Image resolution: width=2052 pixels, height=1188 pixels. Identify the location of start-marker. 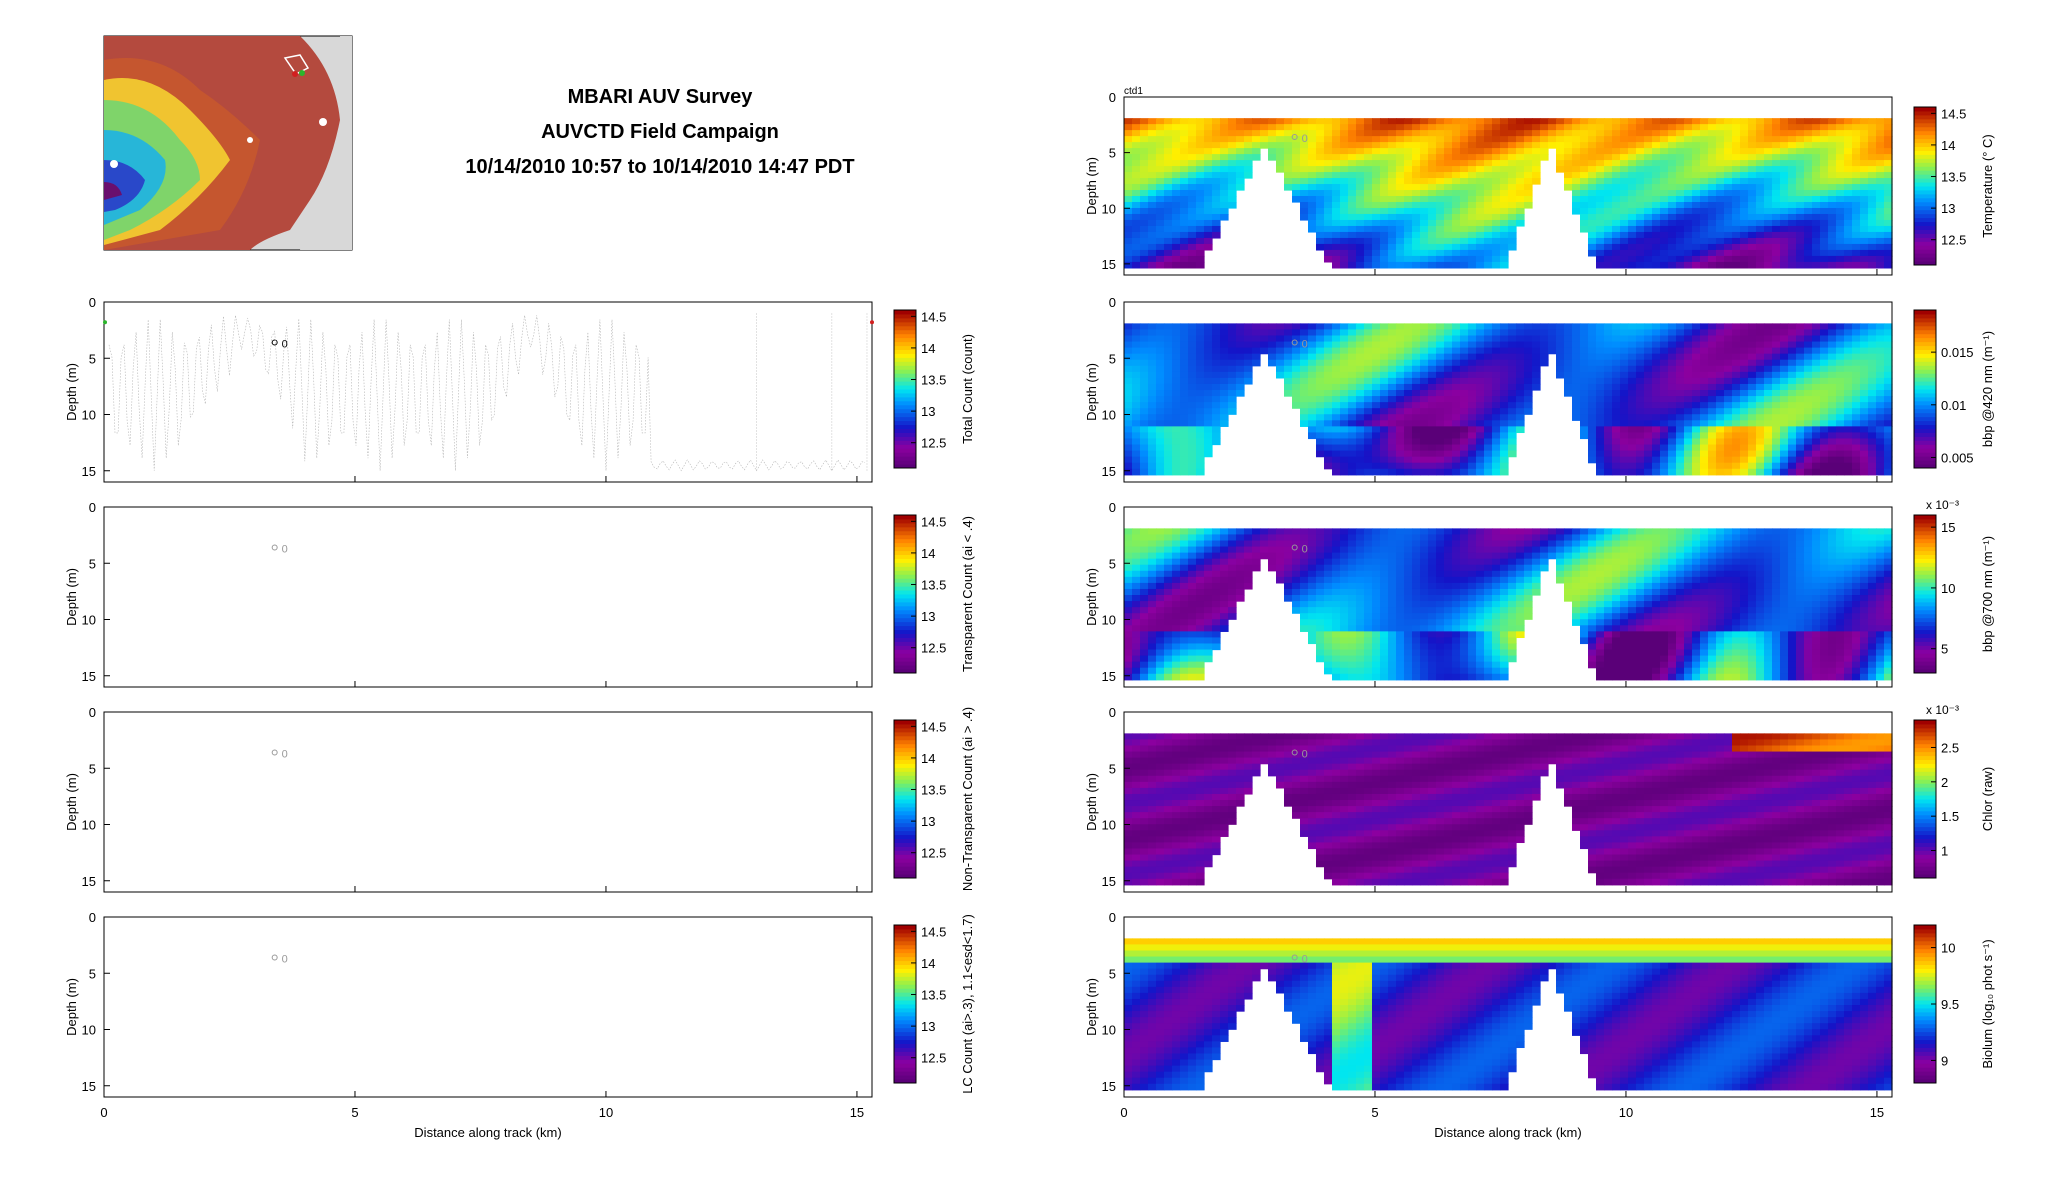
(274, 752).